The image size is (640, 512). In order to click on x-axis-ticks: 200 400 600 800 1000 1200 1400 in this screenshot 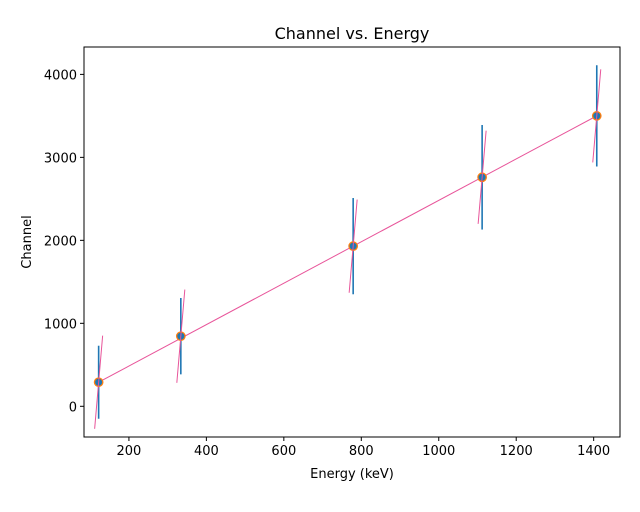, I will do `click(363, 448)`.